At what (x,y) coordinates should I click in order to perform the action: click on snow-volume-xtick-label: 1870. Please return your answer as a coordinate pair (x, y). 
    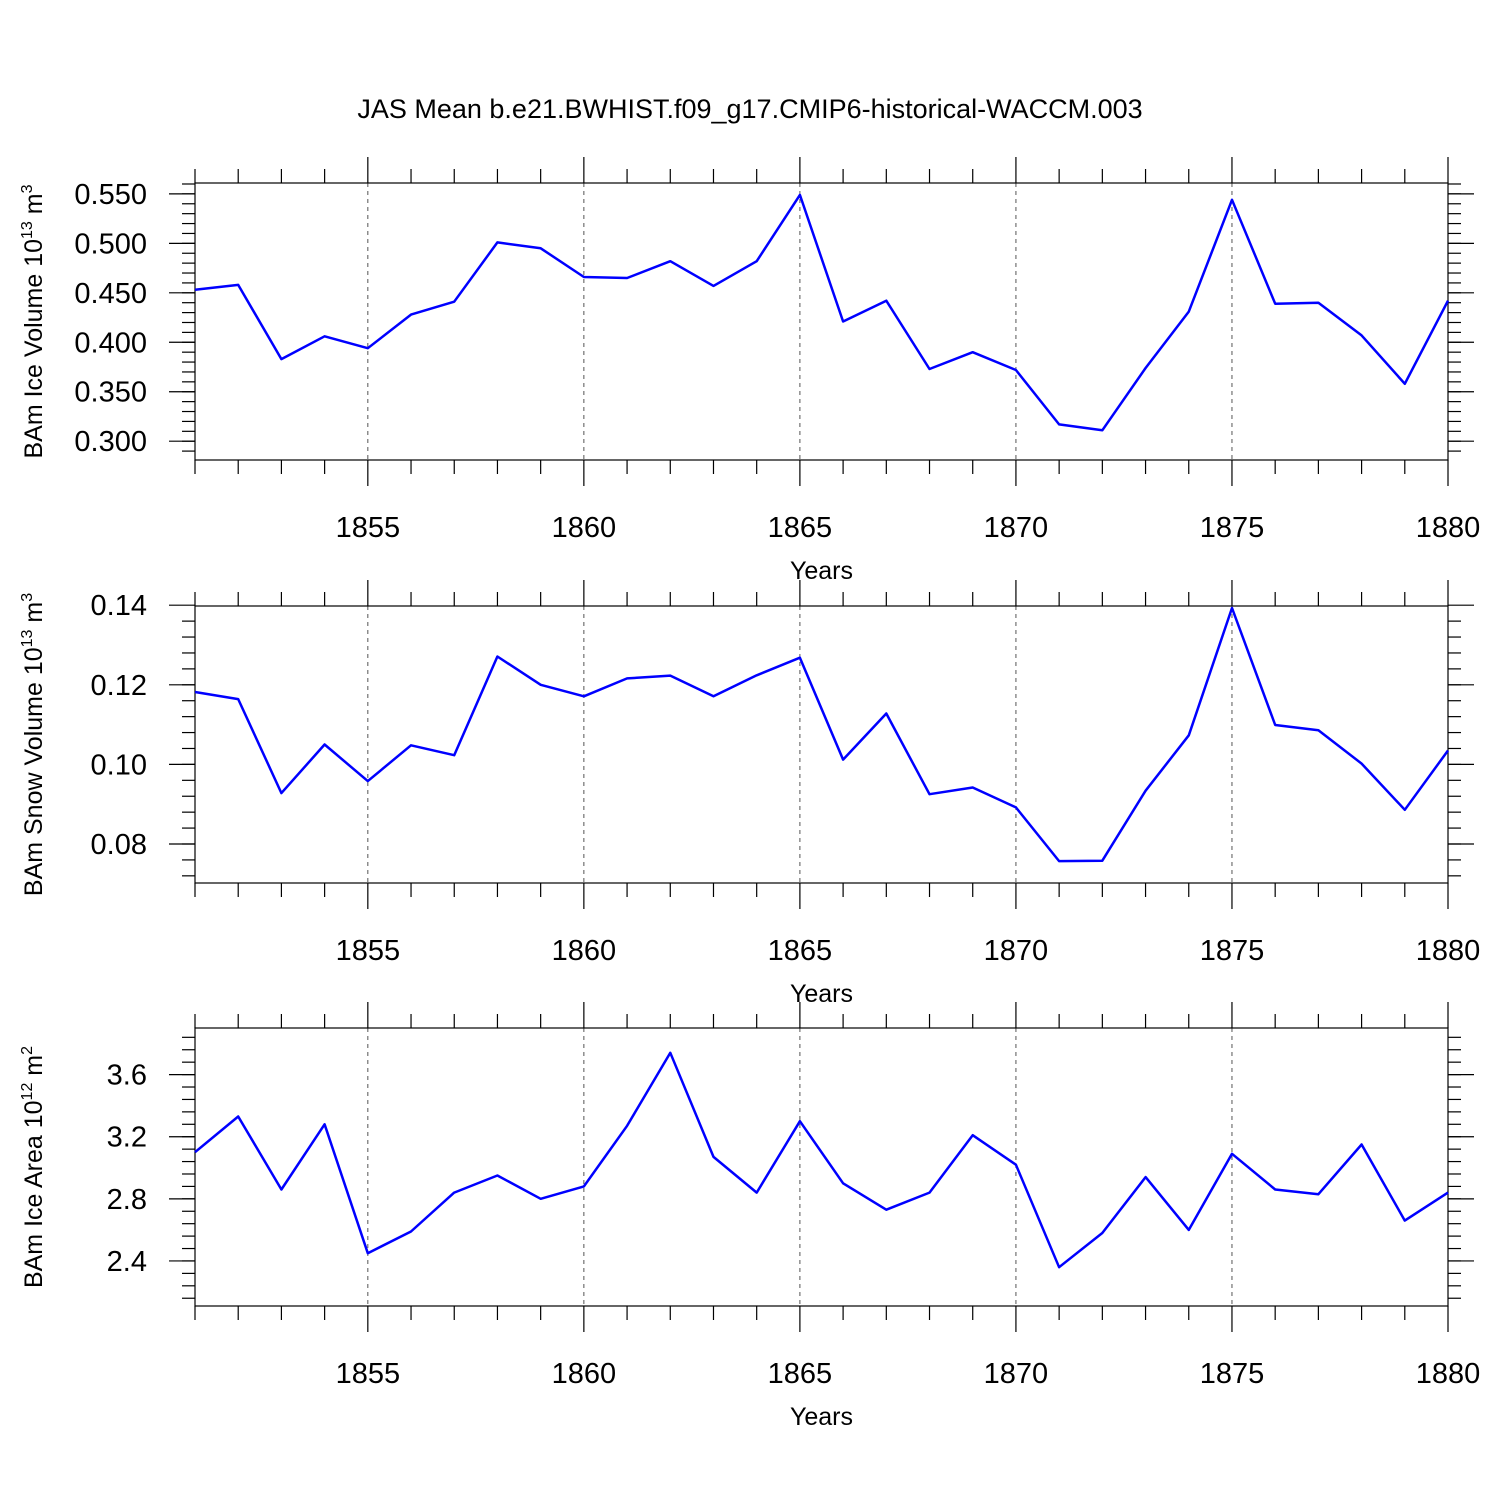
    Looking at the image, I should click on (1016, 951).